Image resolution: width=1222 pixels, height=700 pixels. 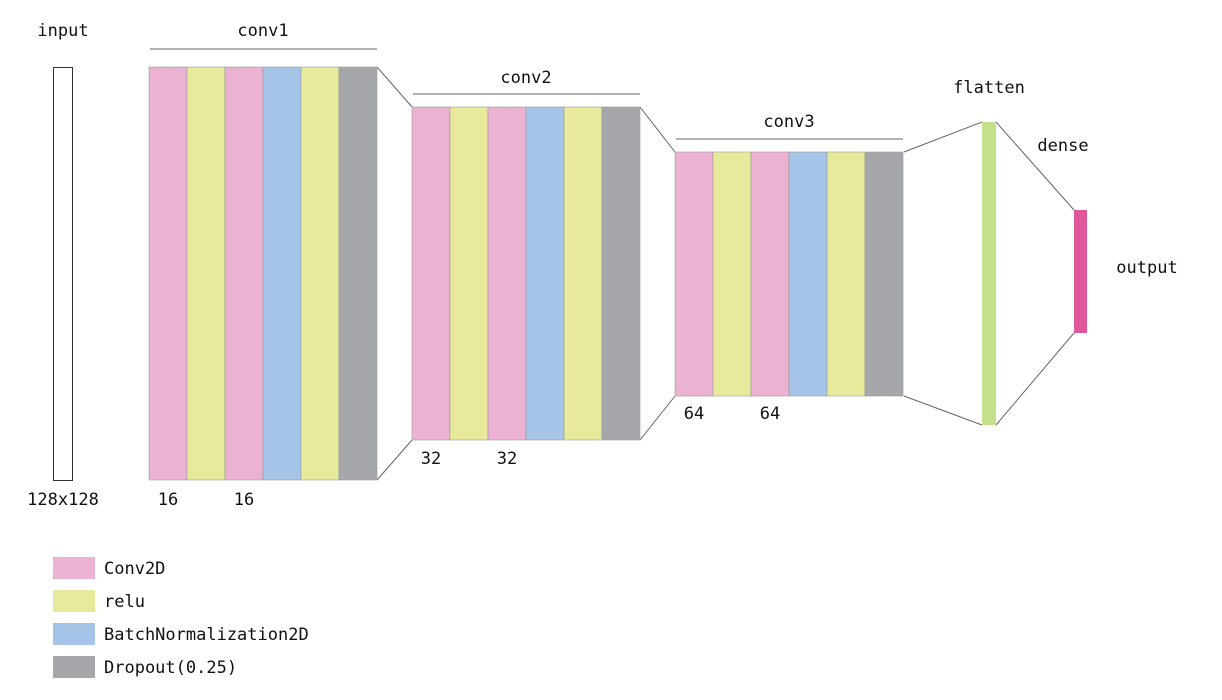 What do you see at coordinates (206, 635) in the screenshot?
I see `legend-label: BatchNormalization2D` at bounding box center [206, 635].